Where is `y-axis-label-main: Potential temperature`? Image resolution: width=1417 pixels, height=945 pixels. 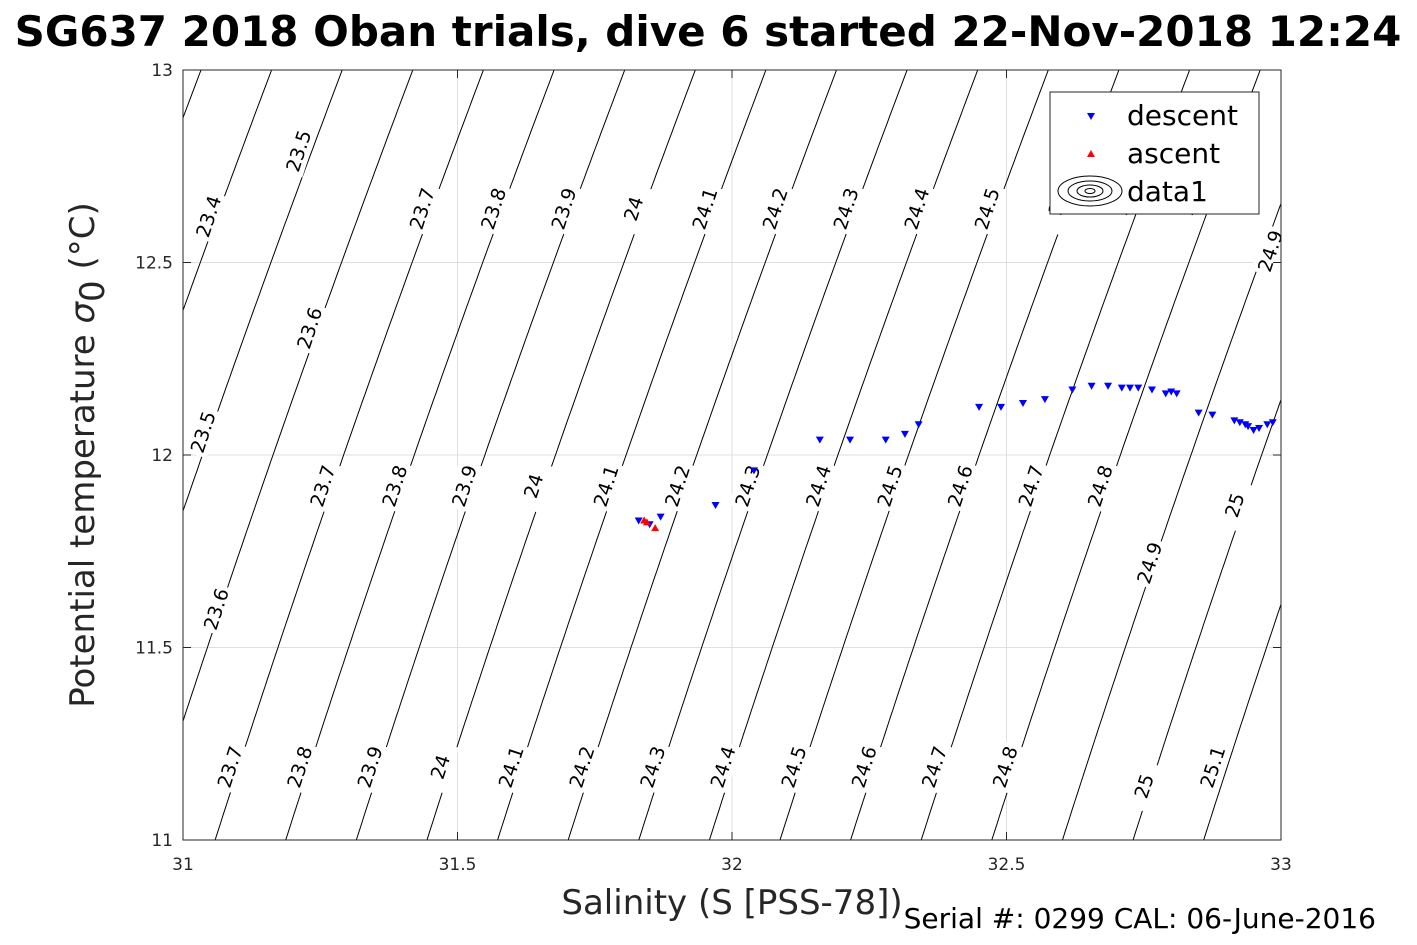
y-axis-label-main: Potential temperature is located at coordinates (83, 516).